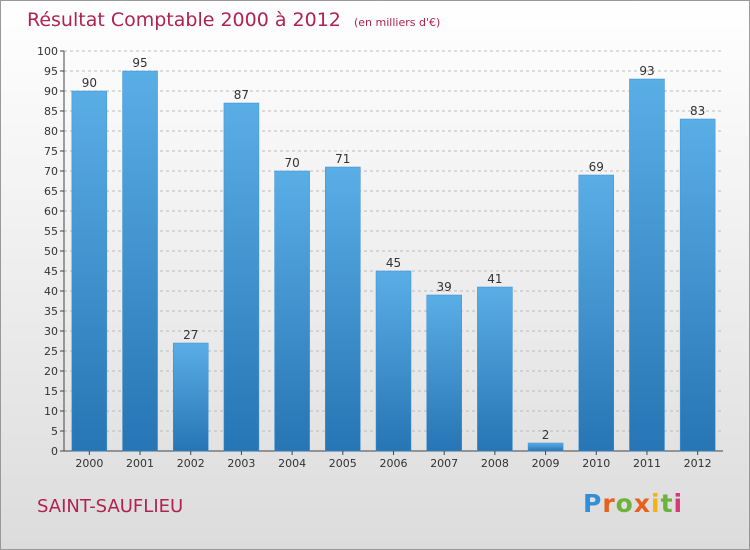 This screenshot has width=750, height=550. Describe the element at coordinates (291, 163) in the screenshot. I see `bar-value-label: 70` at that location.